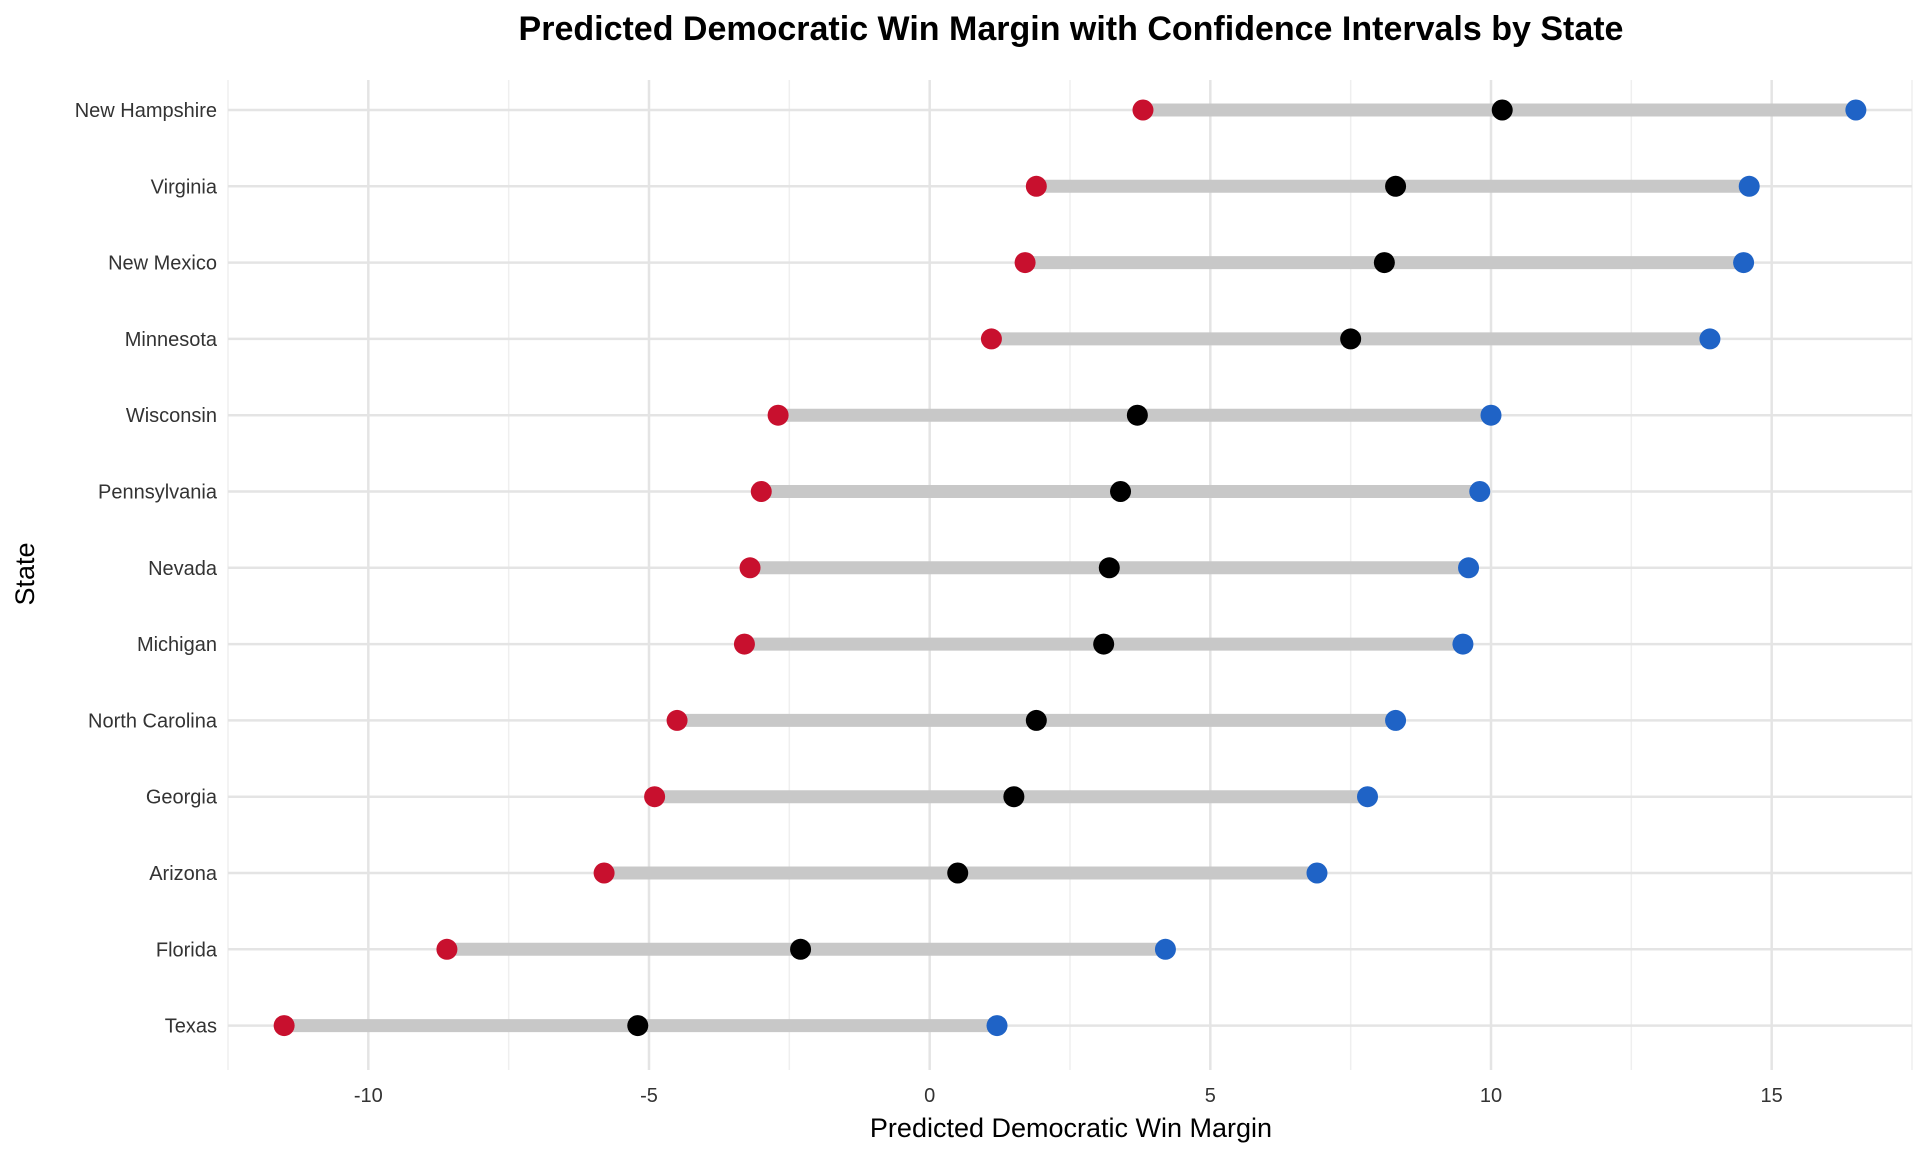  I want to click on x-axis-tick-labels: -10 -5 0 5 10 15, so click(1068, 1096).